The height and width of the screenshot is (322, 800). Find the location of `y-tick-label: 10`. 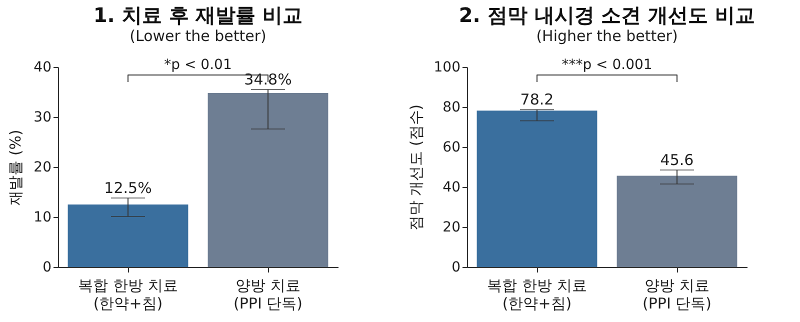

y-tick-label: 10 is located at coordinates (43, 218).